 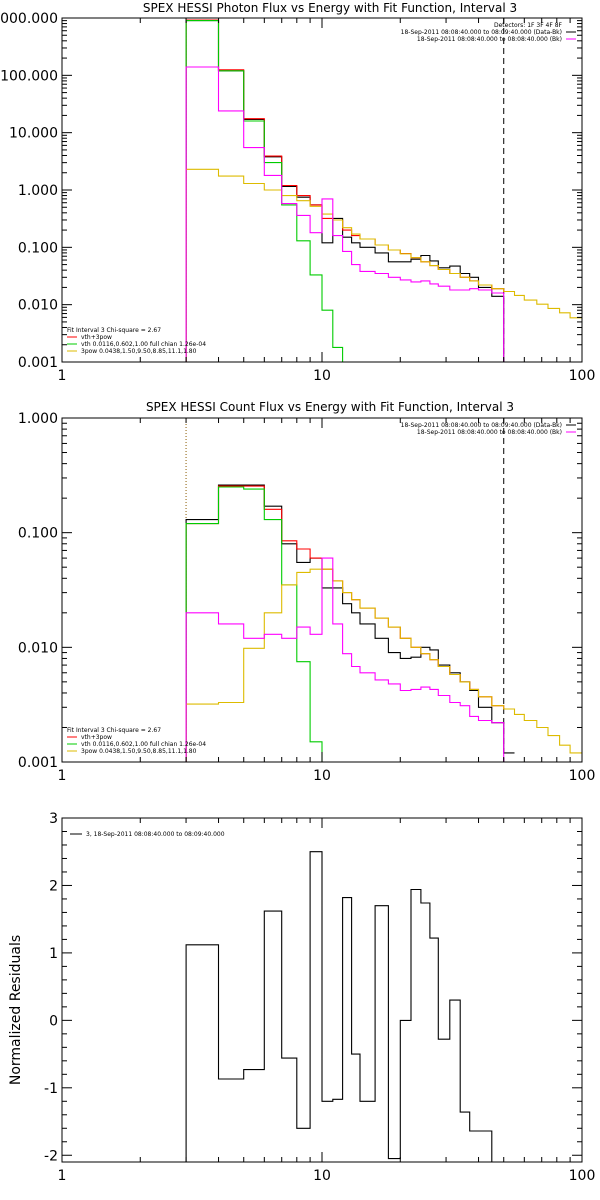 What do you see at coordinates (29, 76) in the screenshot?
I see `y-tick-label: 100.000` at bounding box center [29, 76].